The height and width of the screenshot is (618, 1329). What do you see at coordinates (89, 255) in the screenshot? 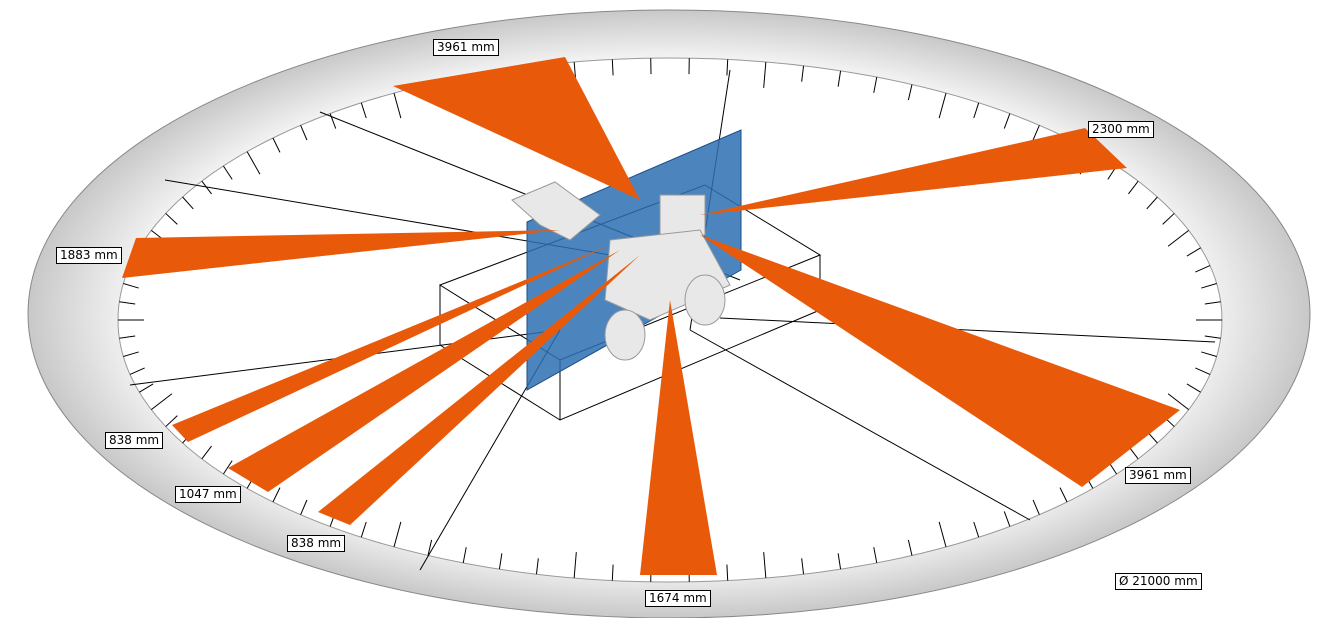
I see `distance-label: 1883 mm` at bounding box center [89, 255].